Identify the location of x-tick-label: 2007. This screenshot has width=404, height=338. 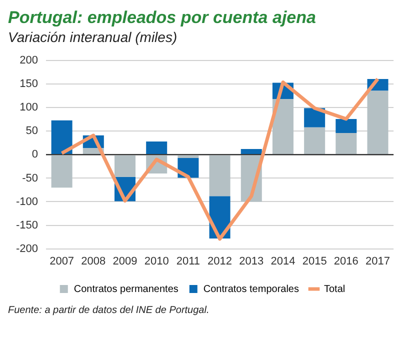
(62, 261).